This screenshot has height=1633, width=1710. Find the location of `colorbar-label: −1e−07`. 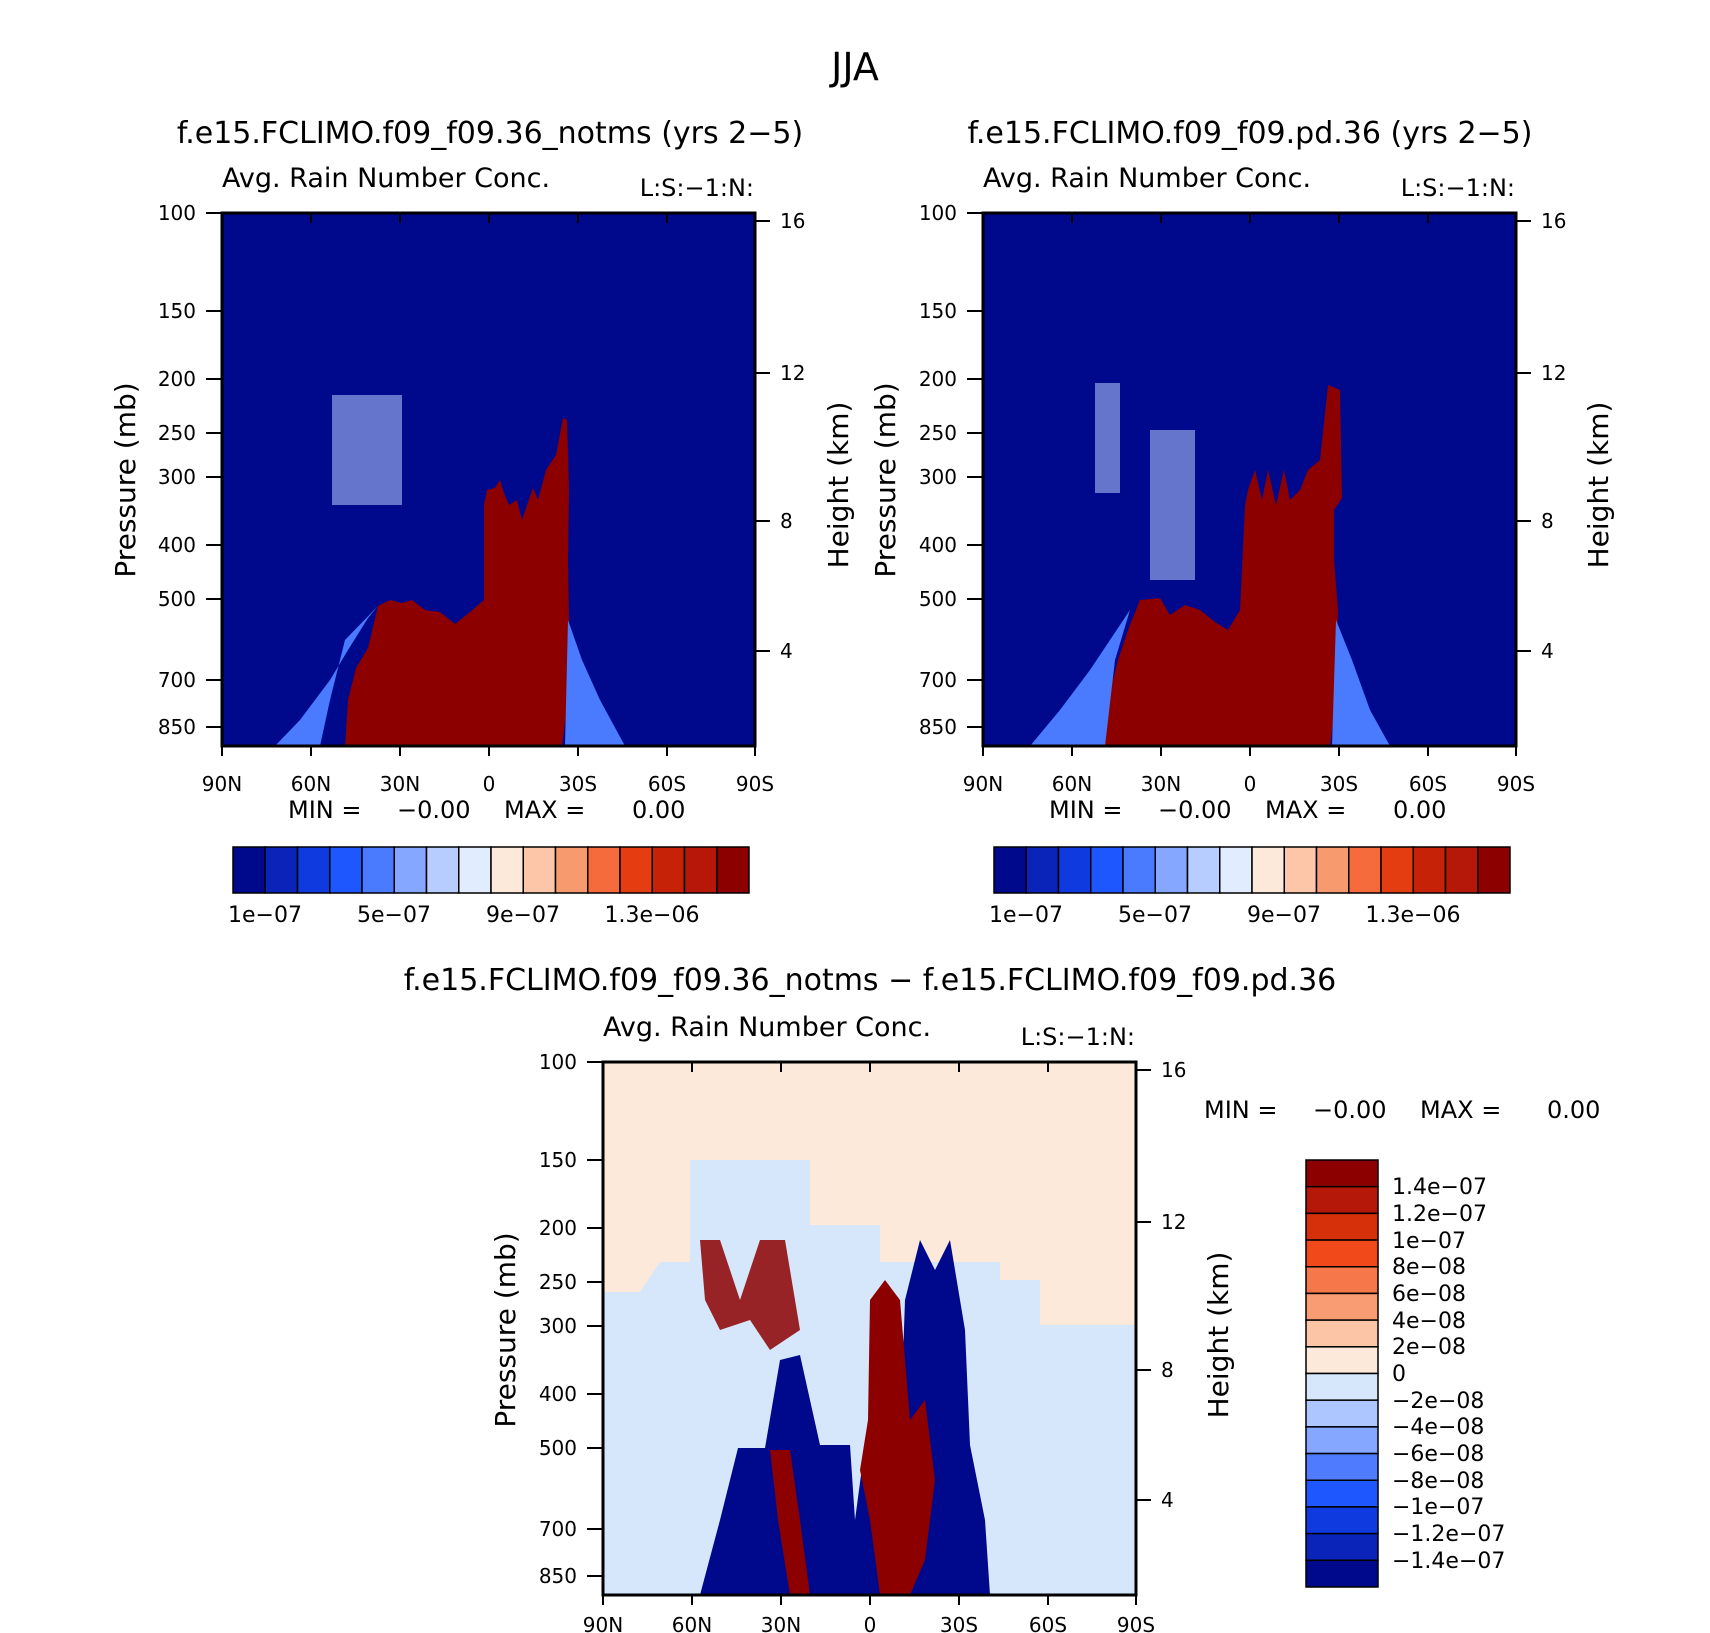

colorbar-label: −1e−07 is located at coordinates (1438, 1507).